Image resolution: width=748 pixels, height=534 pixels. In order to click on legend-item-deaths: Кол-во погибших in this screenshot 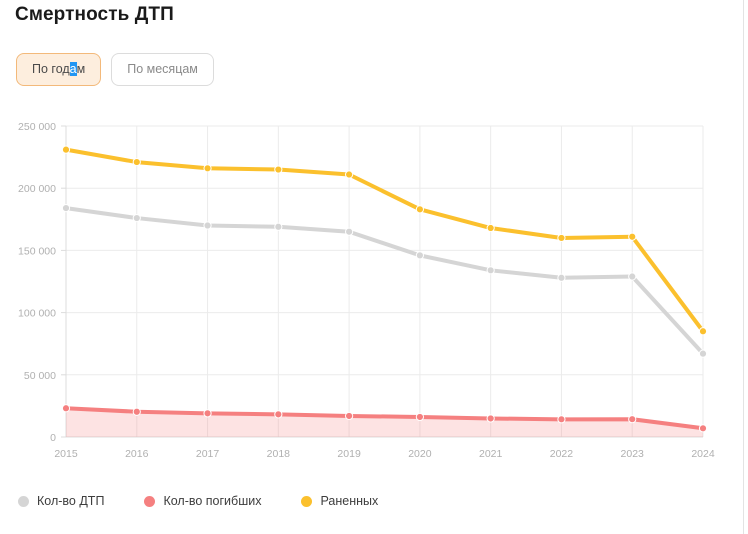, I will do `click(202, 501)`.